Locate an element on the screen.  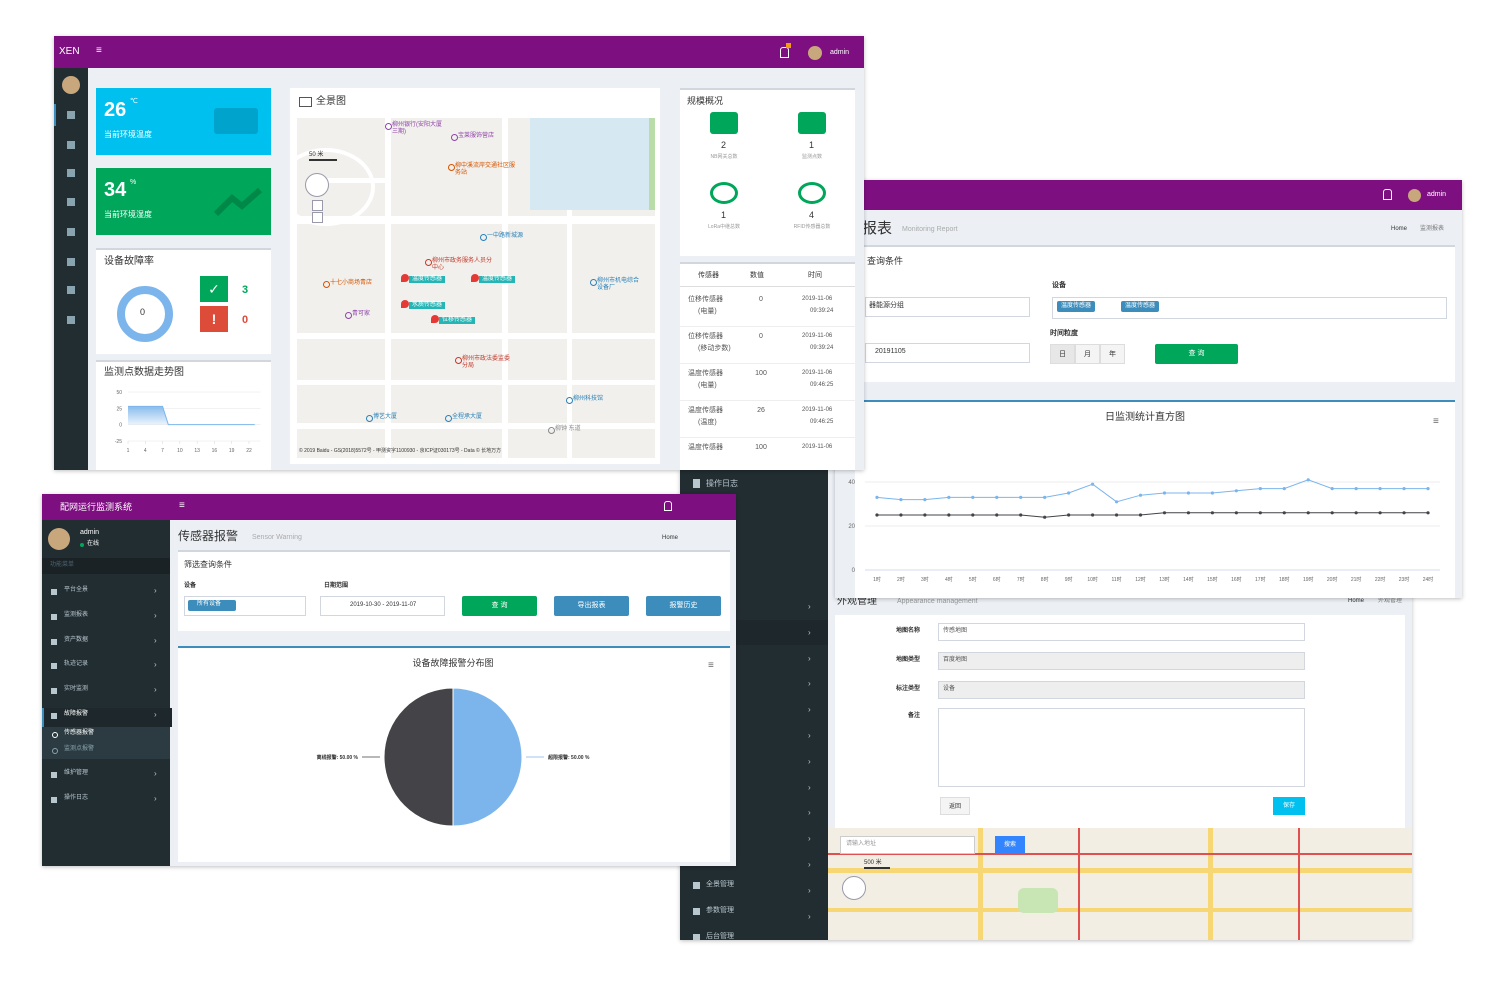
y-tick-label: 0 is located at coordinates (854, 571).